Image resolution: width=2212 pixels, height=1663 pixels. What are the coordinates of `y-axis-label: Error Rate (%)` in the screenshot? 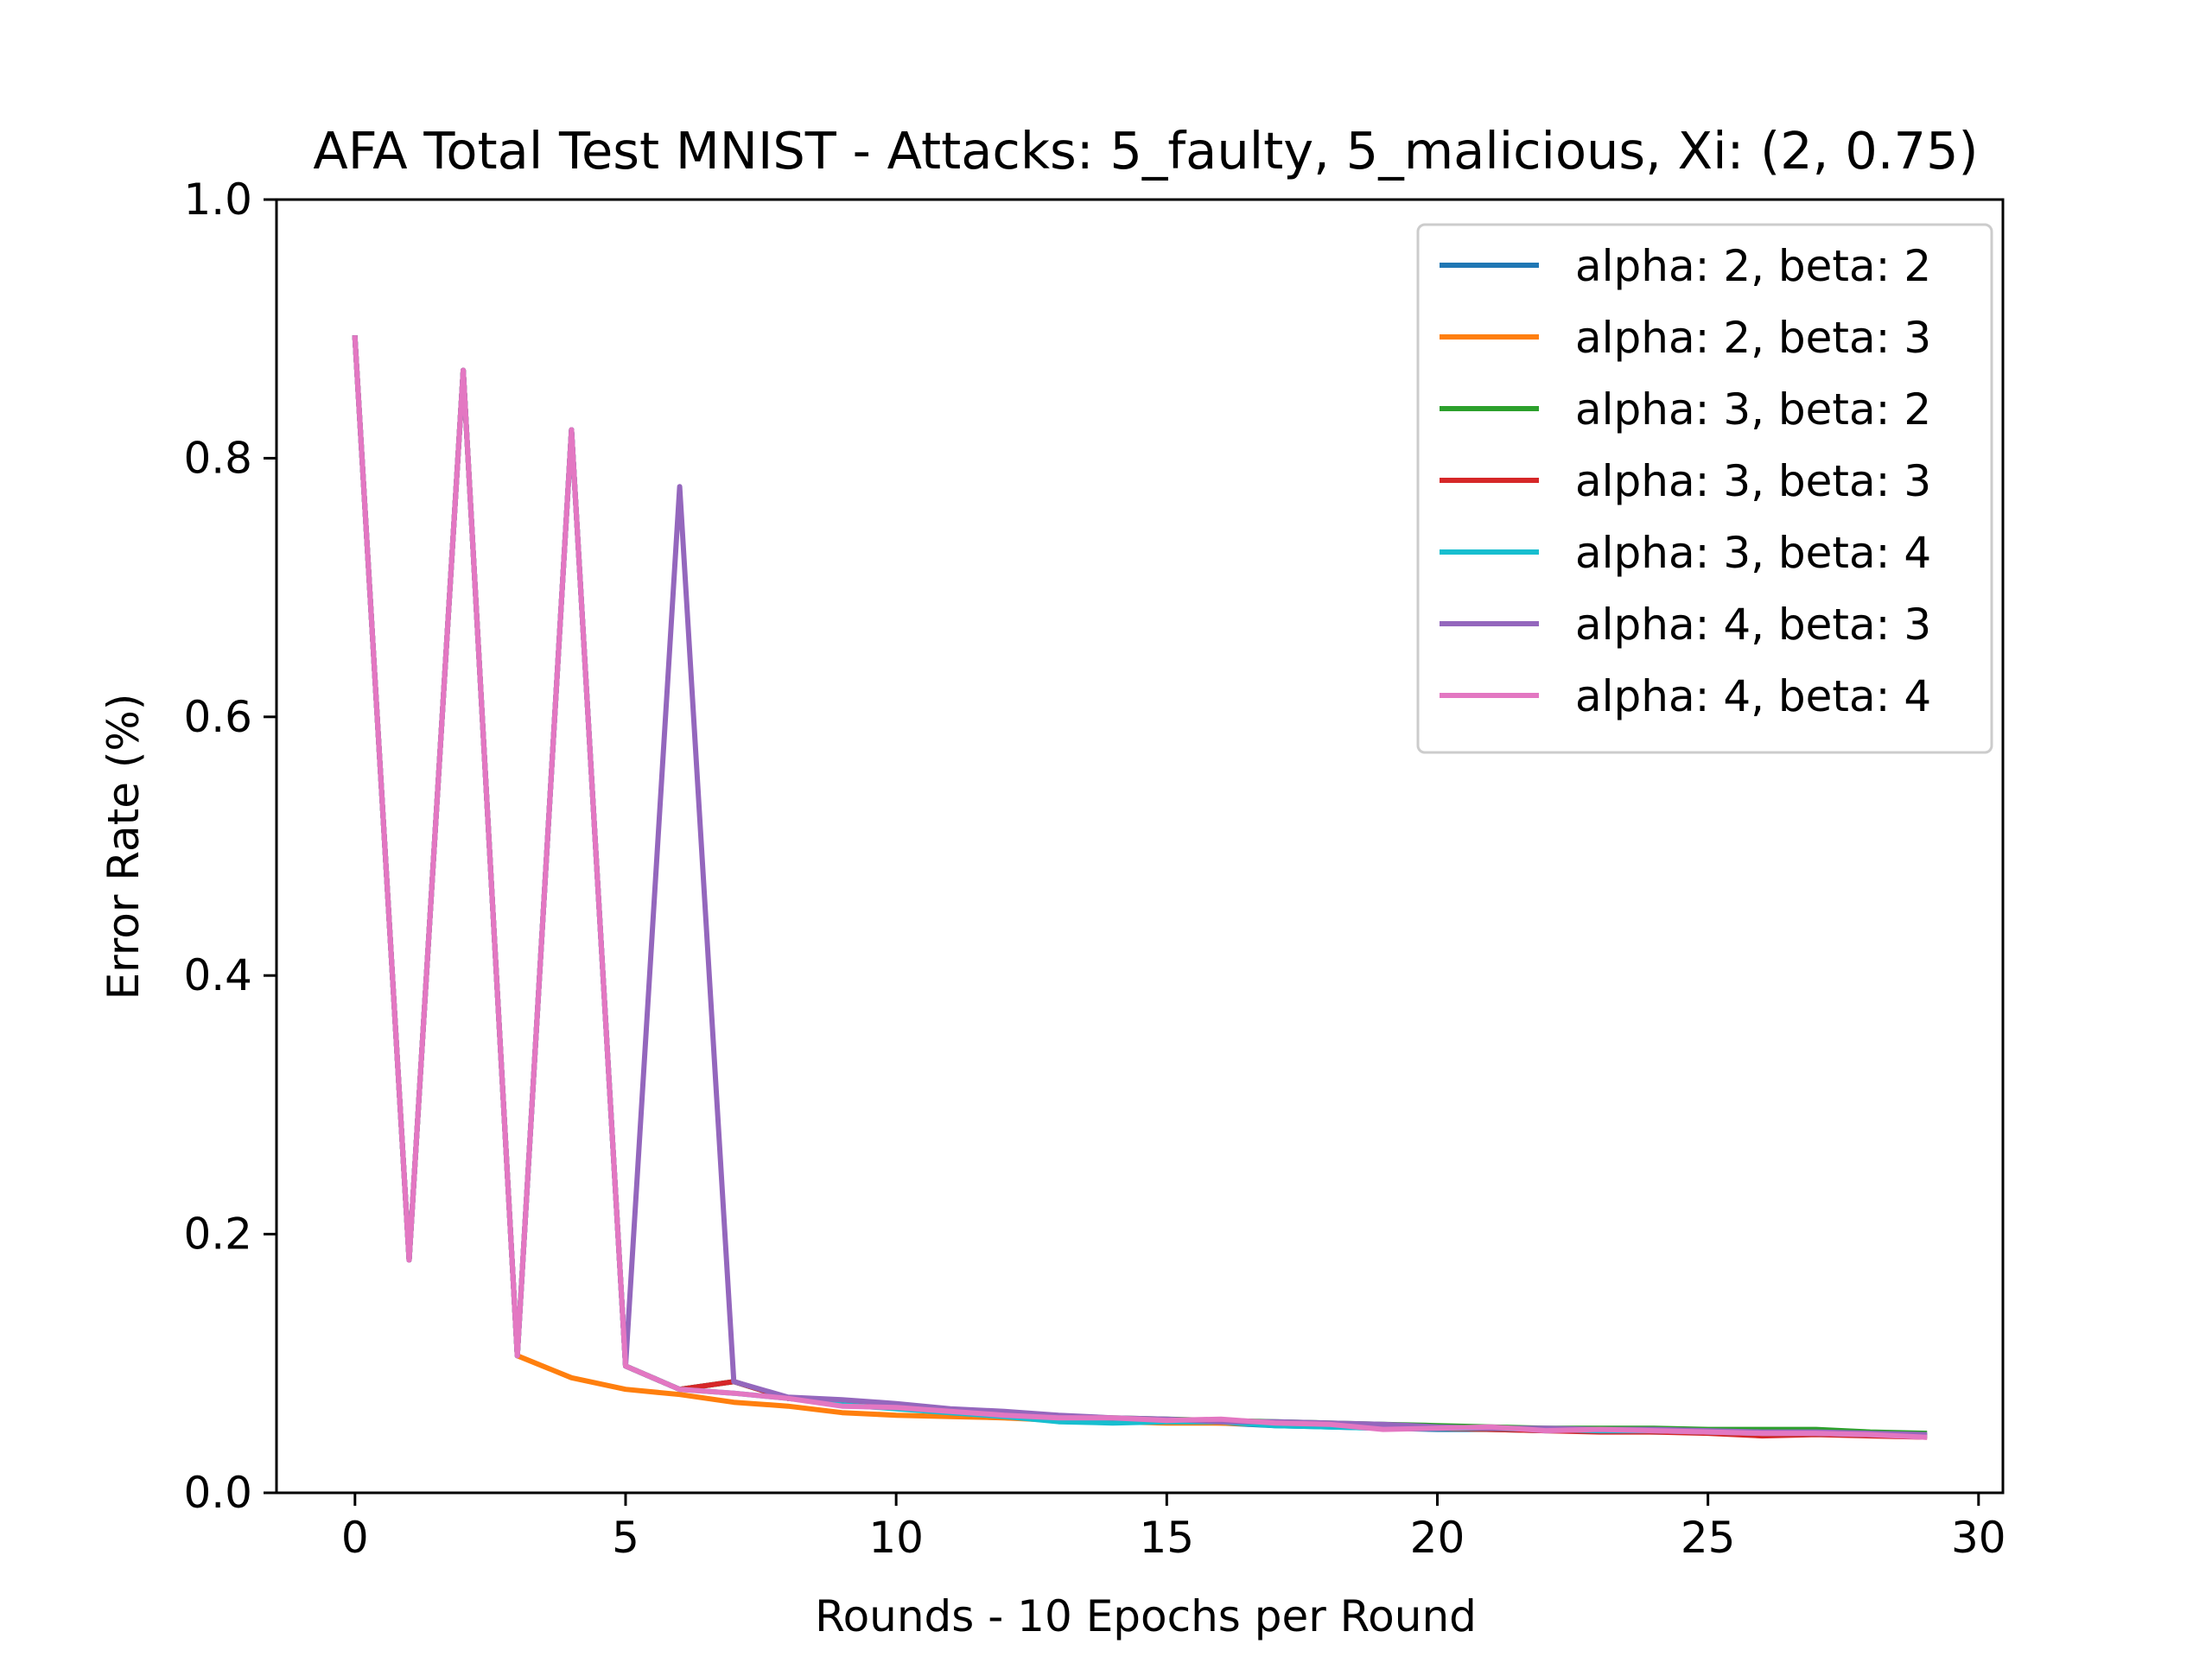 It's located at (124, 847).